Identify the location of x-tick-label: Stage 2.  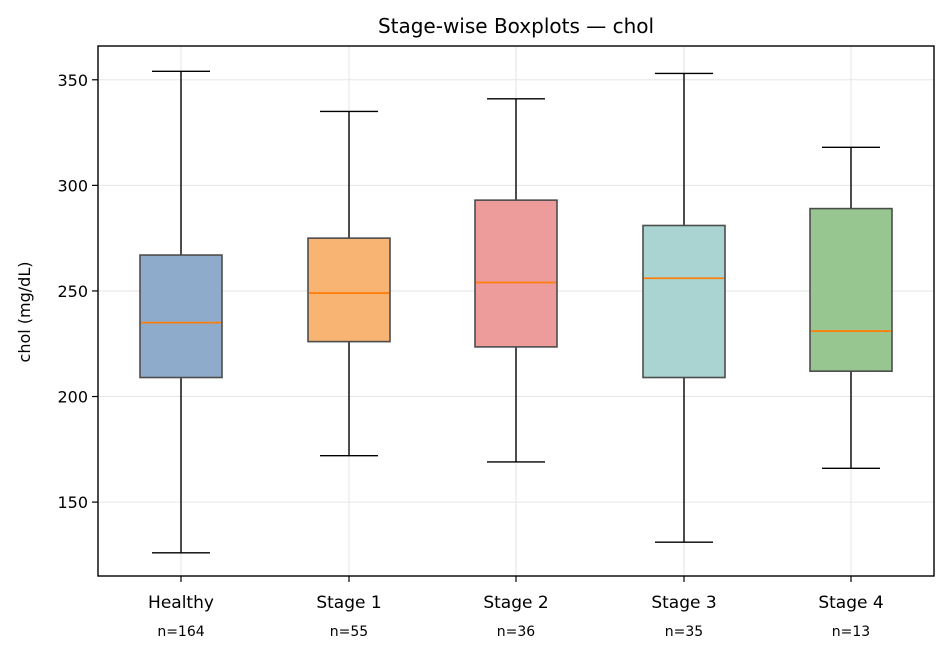
(515, 603).